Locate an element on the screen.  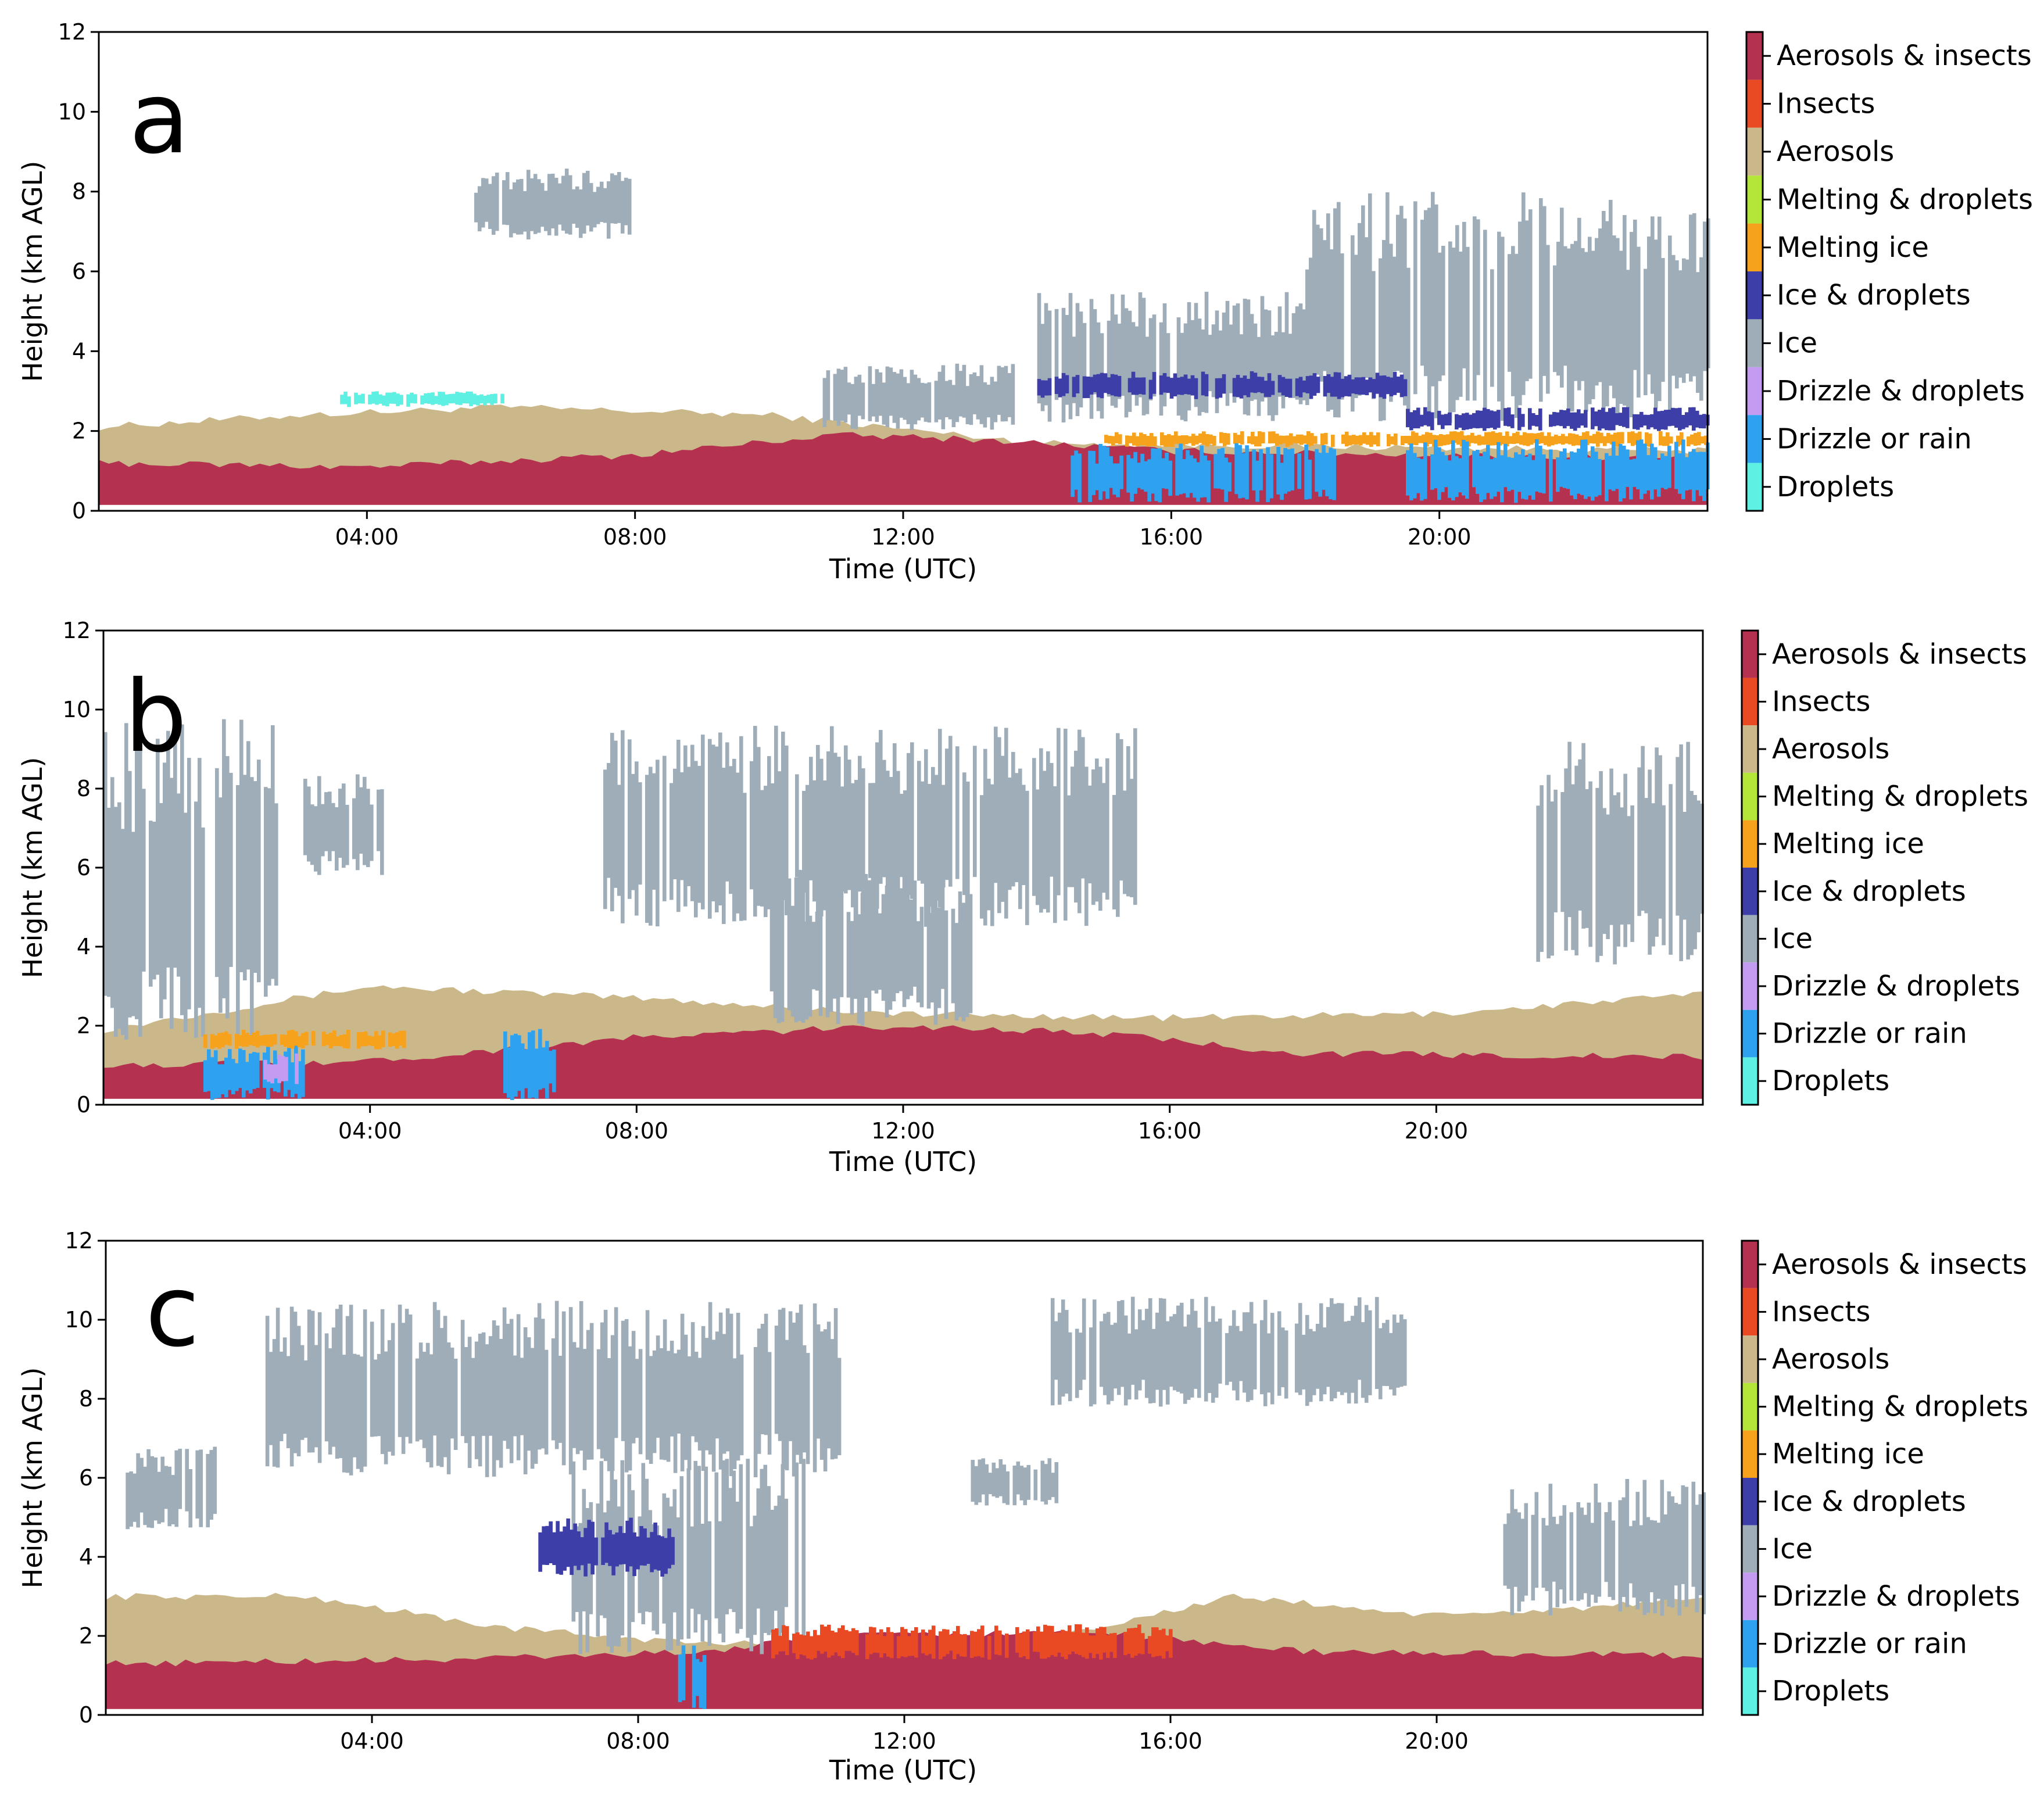
legend-label: Droplets is located at coordinates (1830, 1691).